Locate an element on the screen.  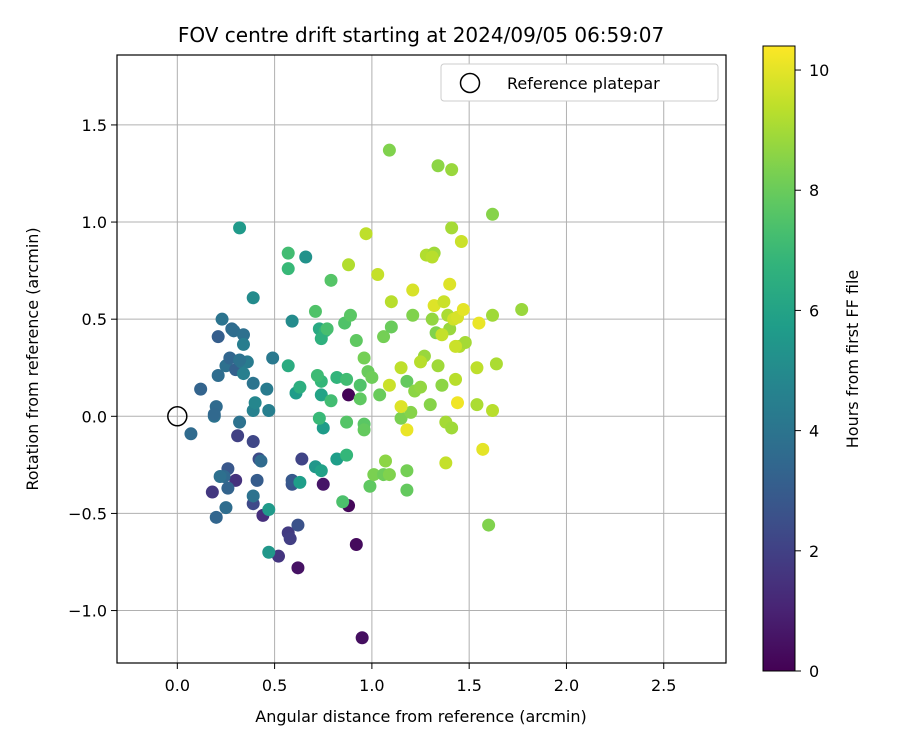
x-tick-label: 0.0 is located at coordinates (177, 685).